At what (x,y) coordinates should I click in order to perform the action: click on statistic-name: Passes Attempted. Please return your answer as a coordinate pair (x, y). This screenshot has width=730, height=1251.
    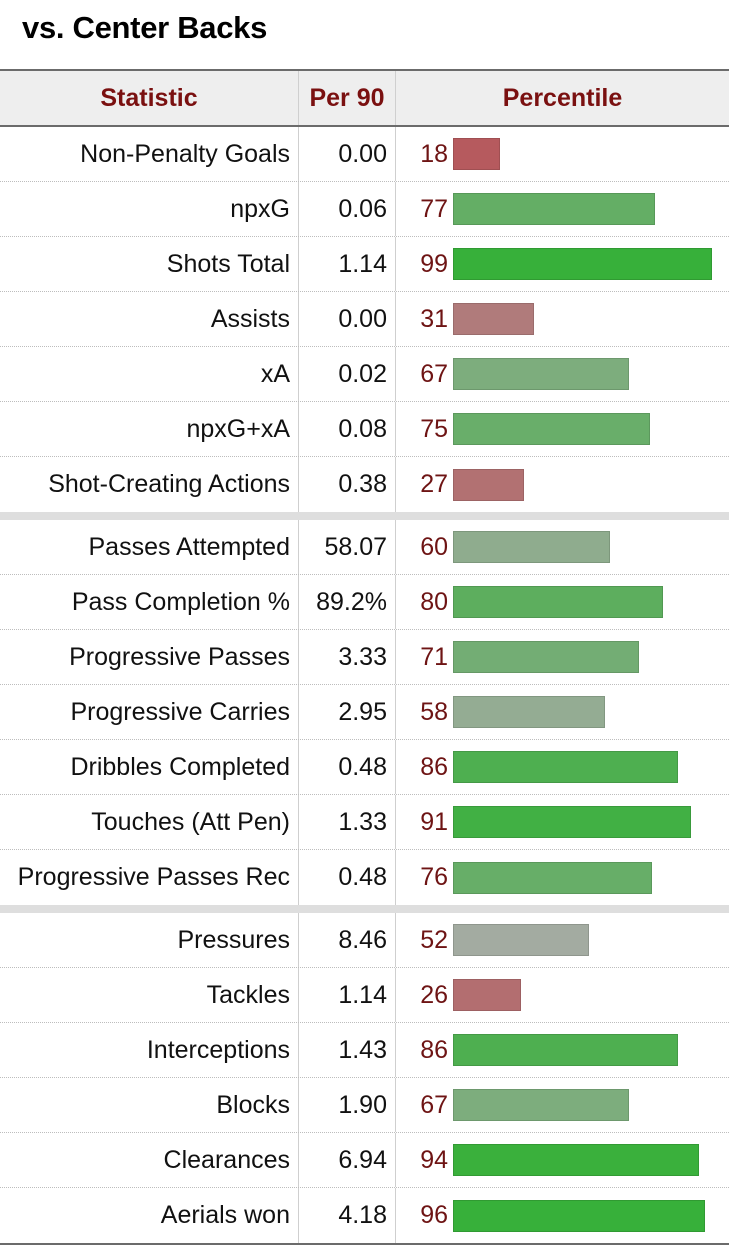
    Looking at the image, I should click on (149, 547).